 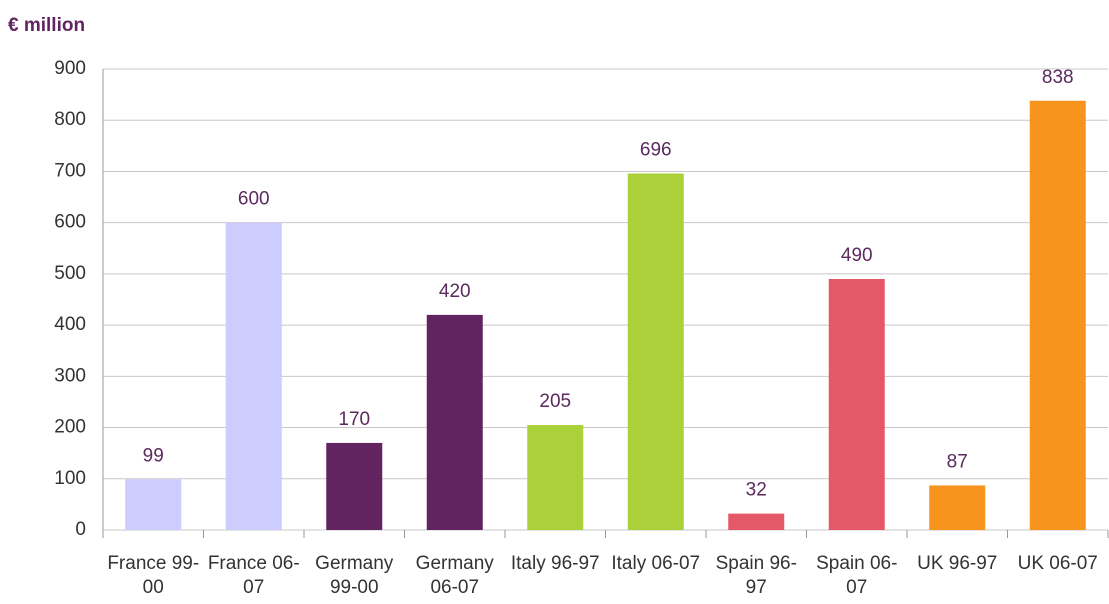 I want to click on x-tick-label: Italy 06-07, so click(x=656, y=563).